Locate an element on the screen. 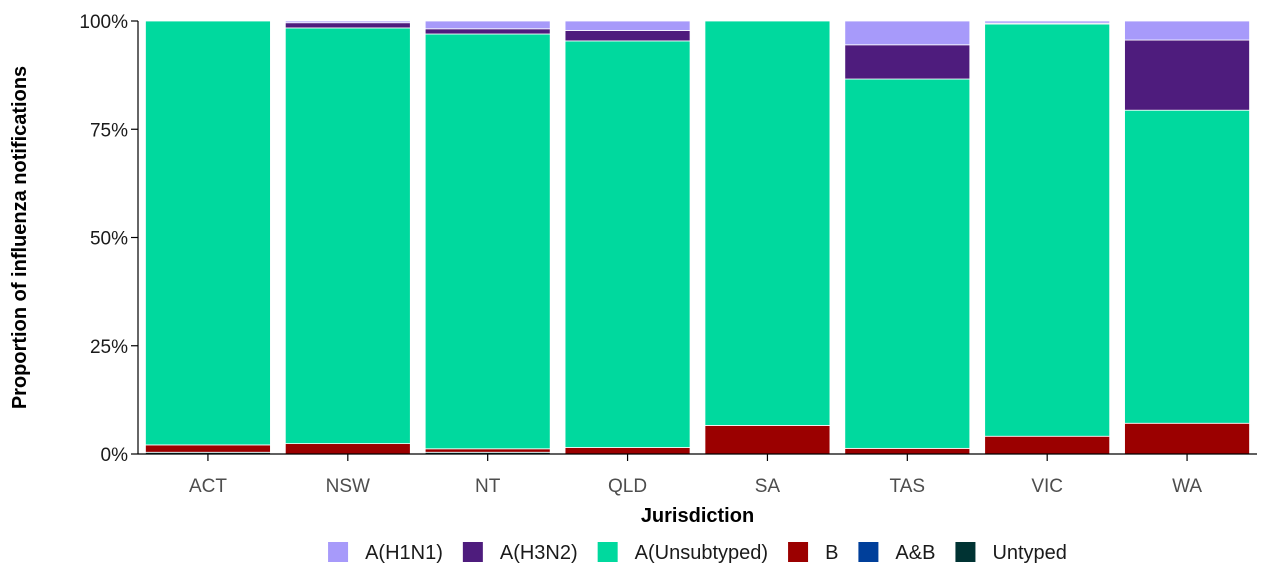  bar-segment-act-b is located at coordinates (208, 448).